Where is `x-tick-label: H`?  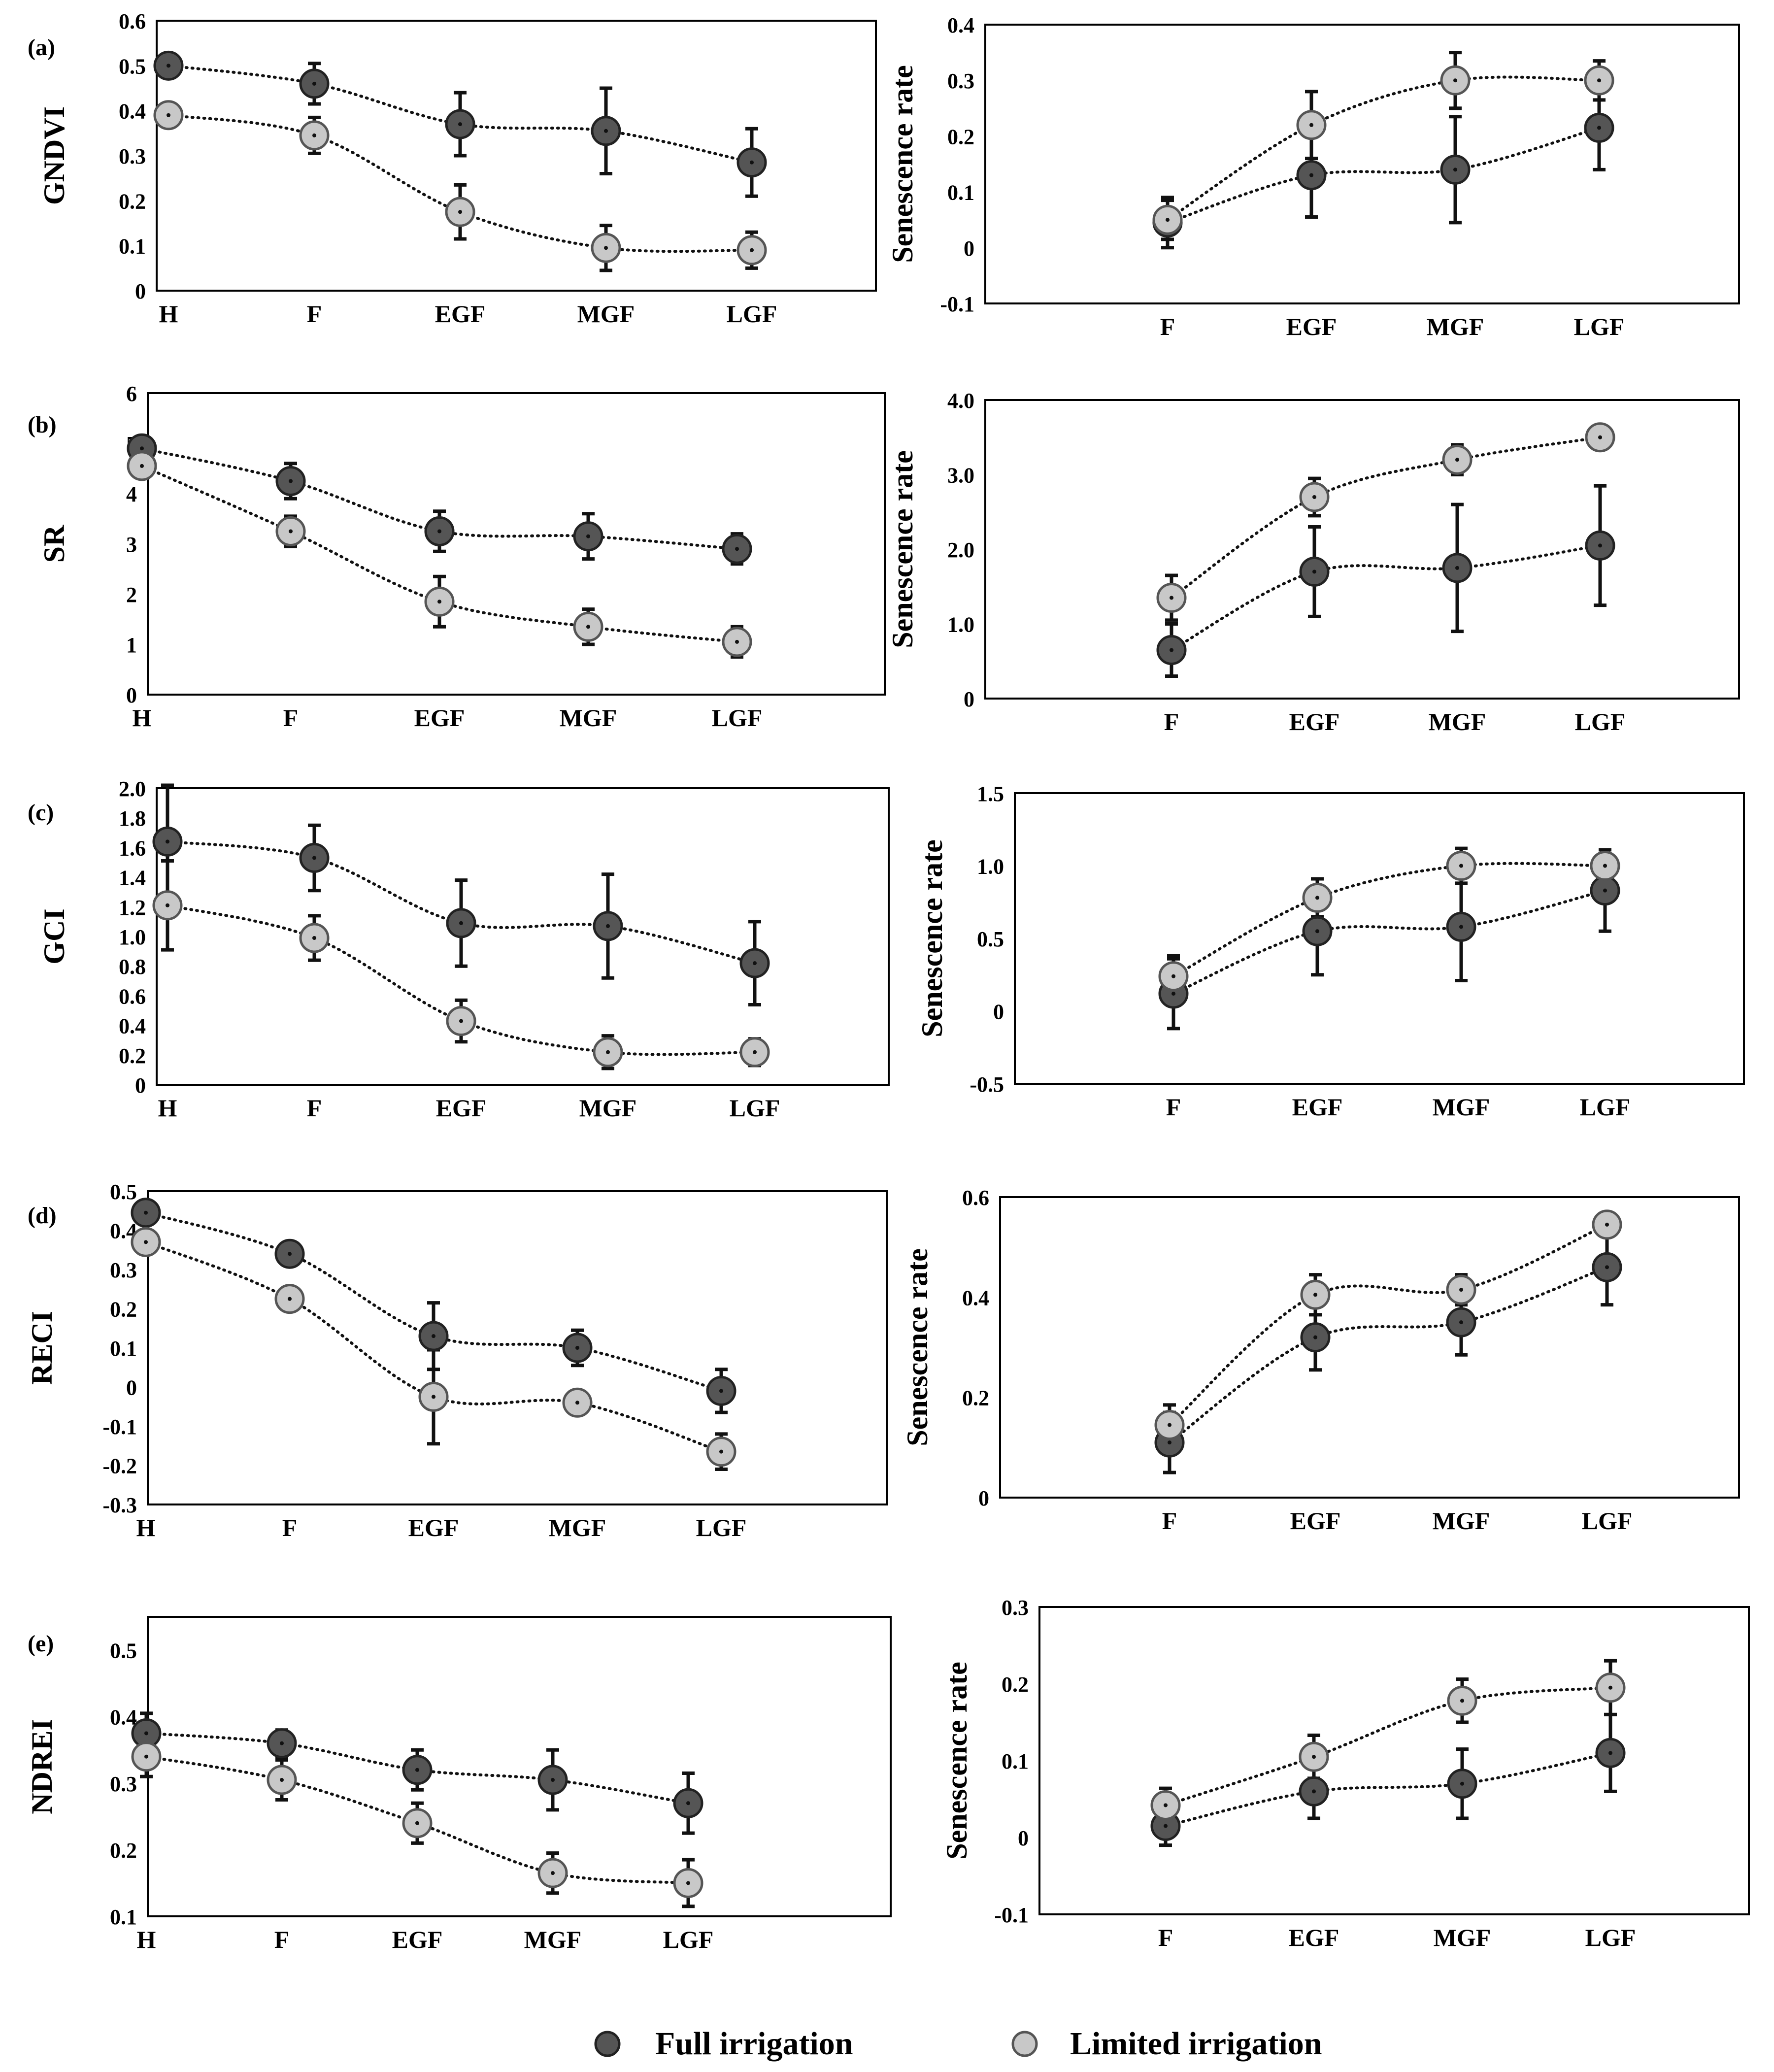
x-tick-label: H is located at coordinates (142, 718).